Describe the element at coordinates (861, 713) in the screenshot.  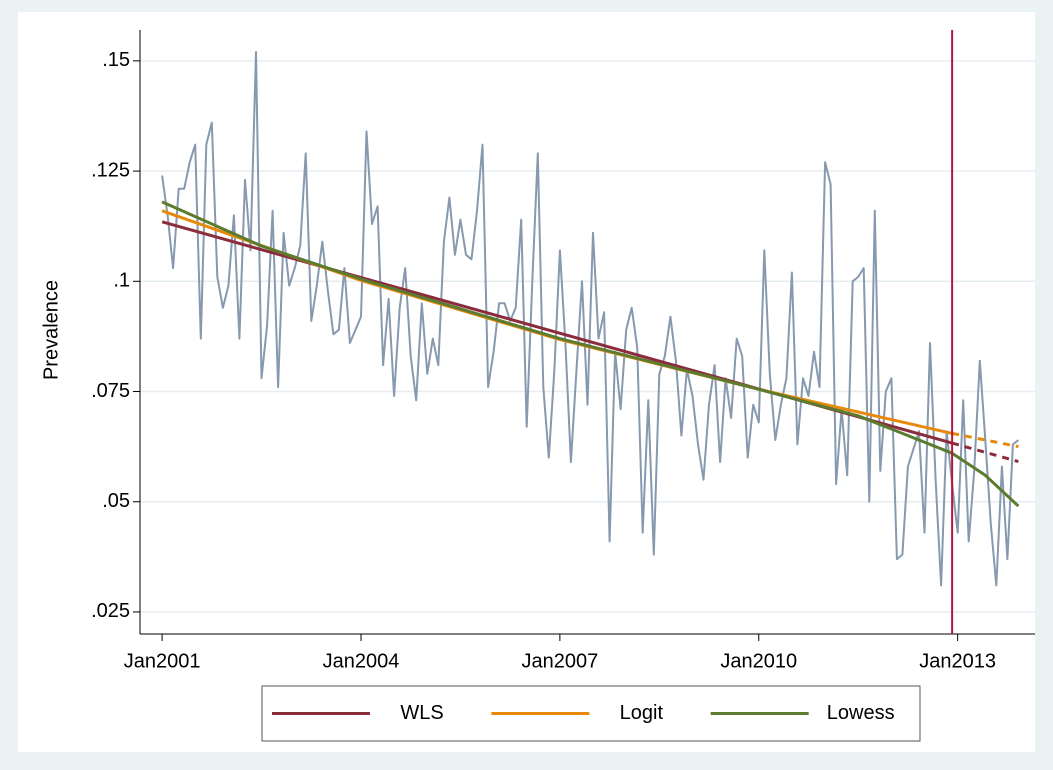
I see `legend-label: Lowess` at that location.